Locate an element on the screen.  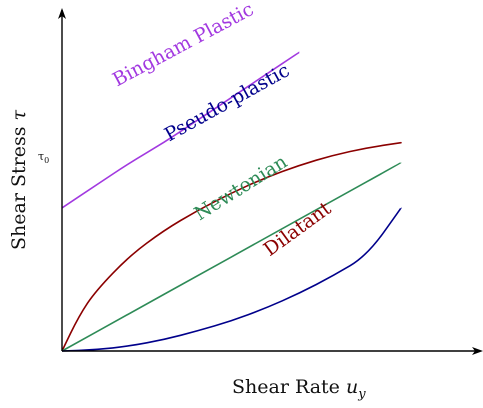
x-axis-arrow is located at coordinates (477, 351).